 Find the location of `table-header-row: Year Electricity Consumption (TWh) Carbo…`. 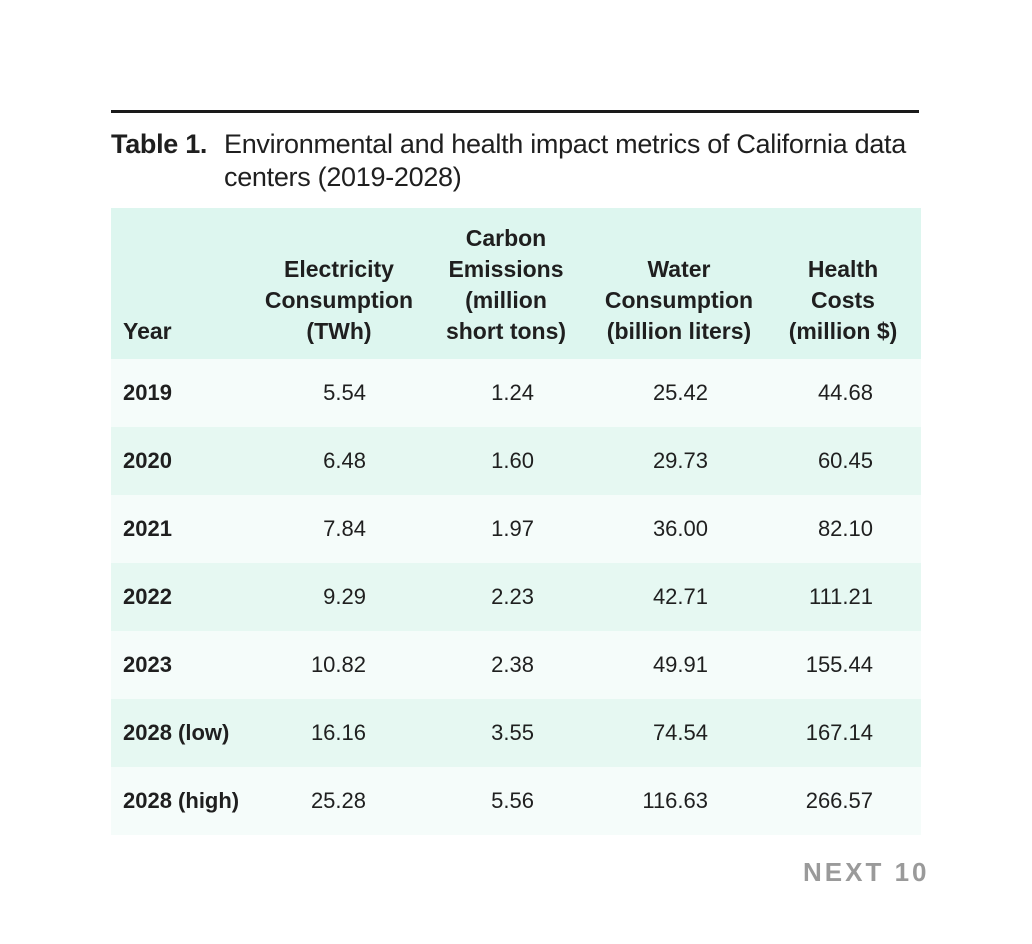

table-header-row: Year Electricity Consumption (TWh) Carbo… is located at coordinates (516, 283).